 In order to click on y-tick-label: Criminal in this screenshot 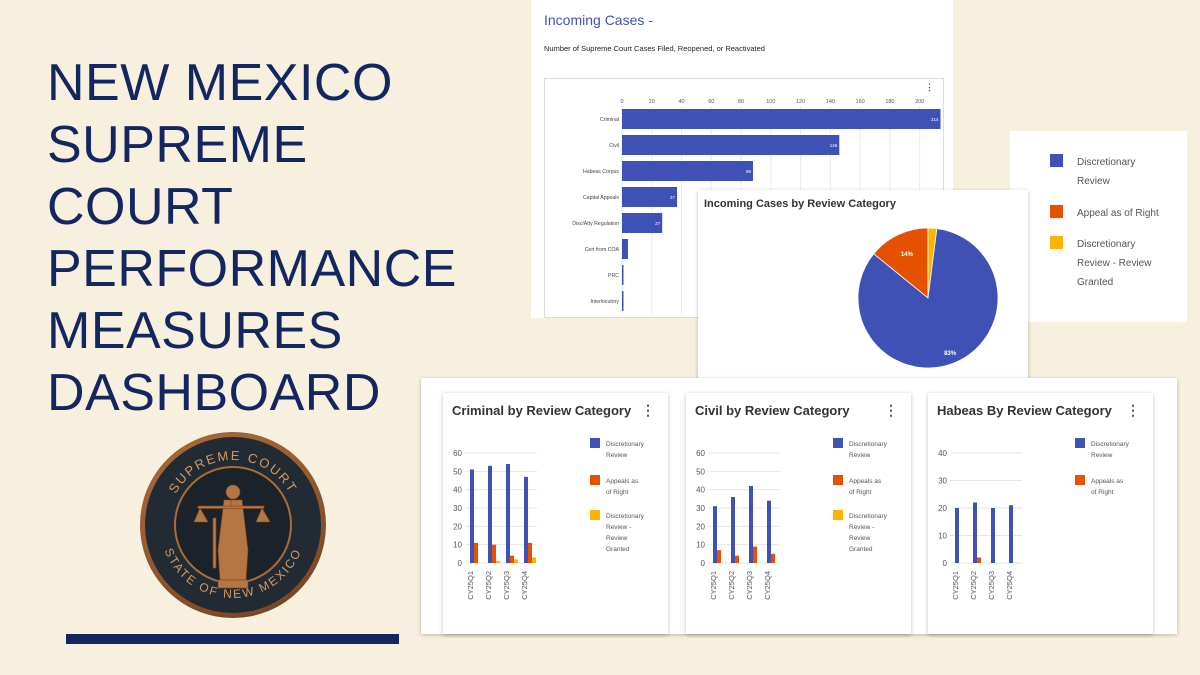, I will do `click(609, 120)`.